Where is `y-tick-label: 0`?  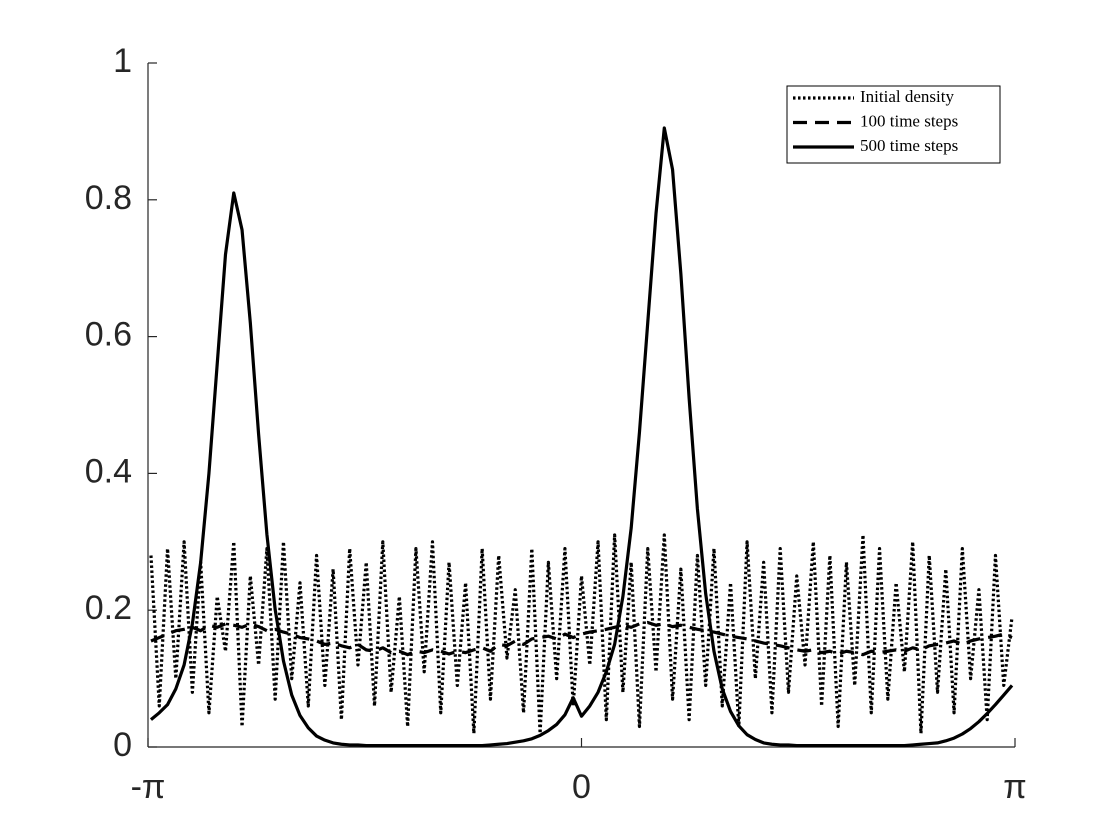 y-tick-label: 0 is located at coordinates (122, 745).